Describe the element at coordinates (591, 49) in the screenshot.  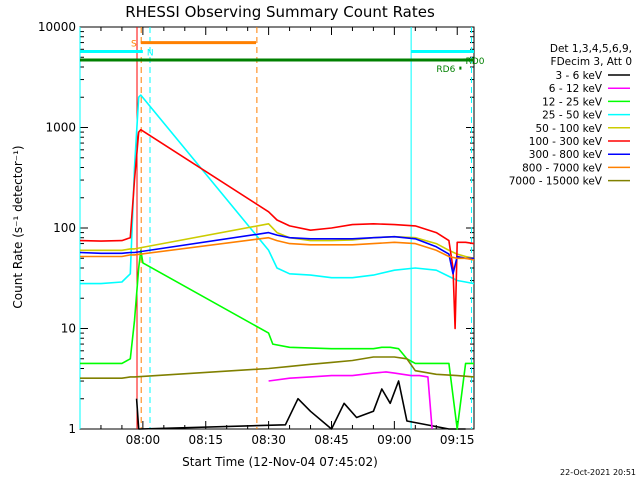
I see `legend-header-line-1: Det 1,3,4,5,6,9,` at that location.